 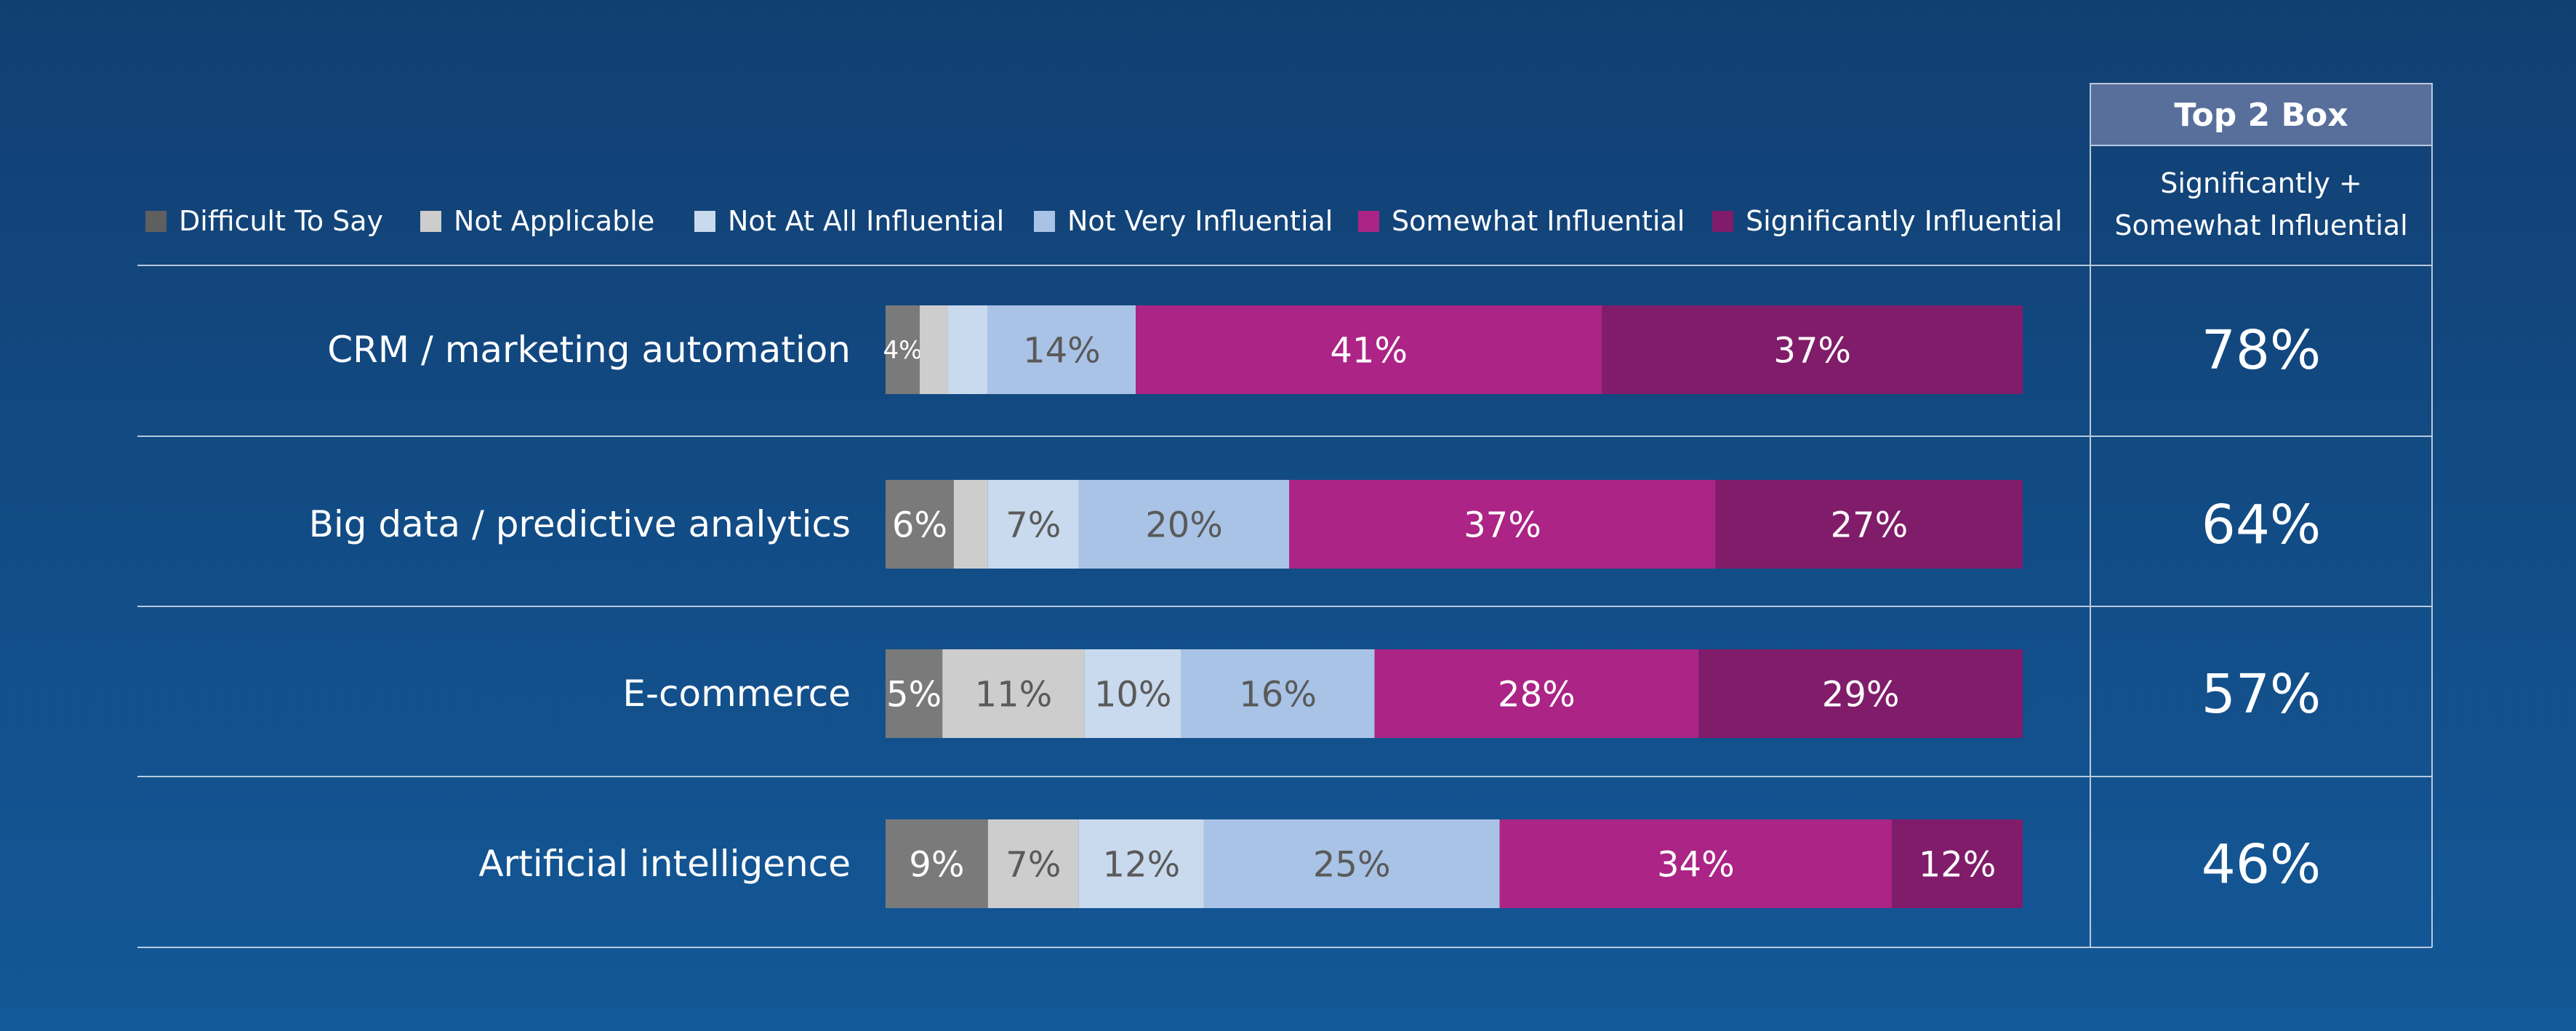 I want to click on top-2-box-value: 78%, so click(x=2261, y=350).